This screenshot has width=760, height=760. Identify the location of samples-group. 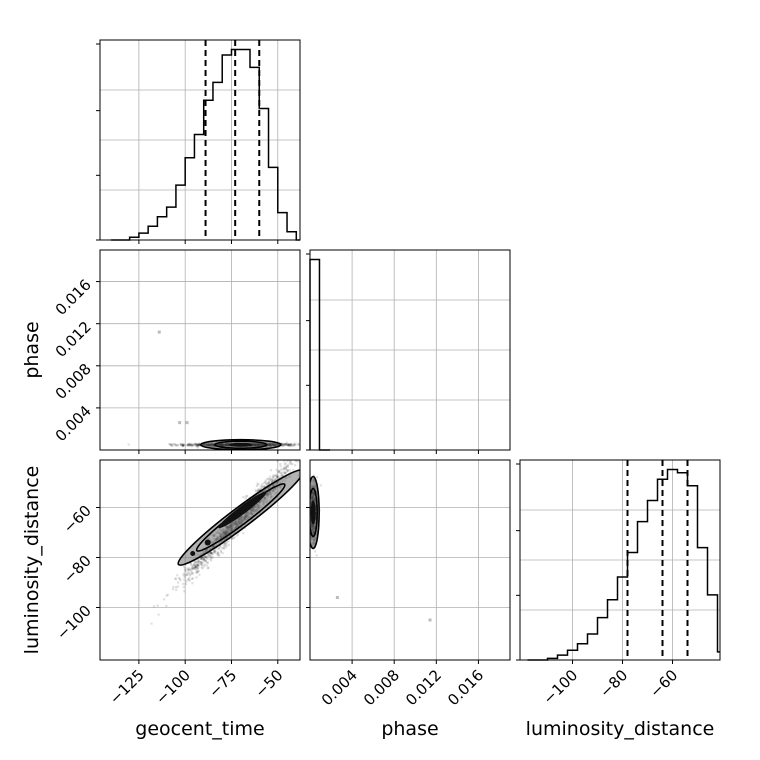
(371, 548).